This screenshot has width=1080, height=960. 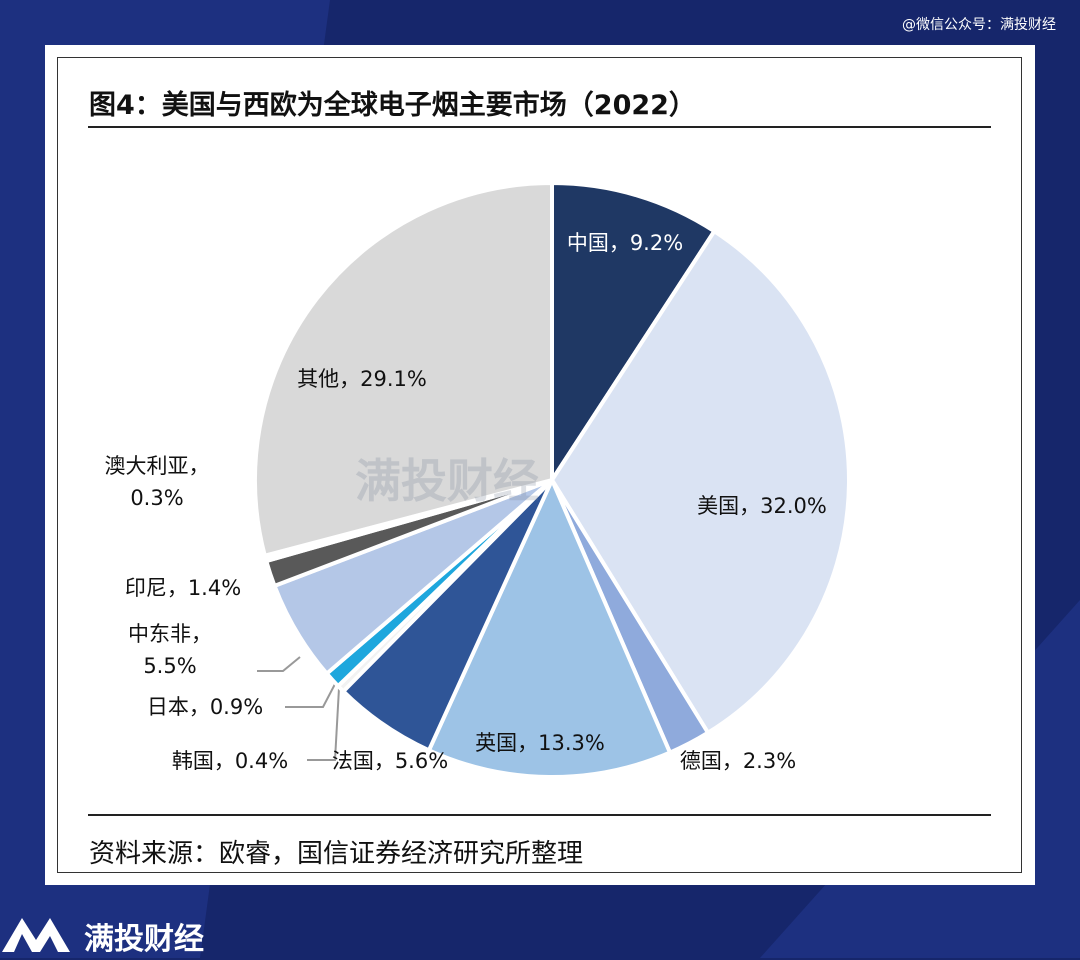 What do you see at coordinates (762, 506) in the screenshot?
I see `data-label: 美国，32.0%` at bounding box center [762, 506].